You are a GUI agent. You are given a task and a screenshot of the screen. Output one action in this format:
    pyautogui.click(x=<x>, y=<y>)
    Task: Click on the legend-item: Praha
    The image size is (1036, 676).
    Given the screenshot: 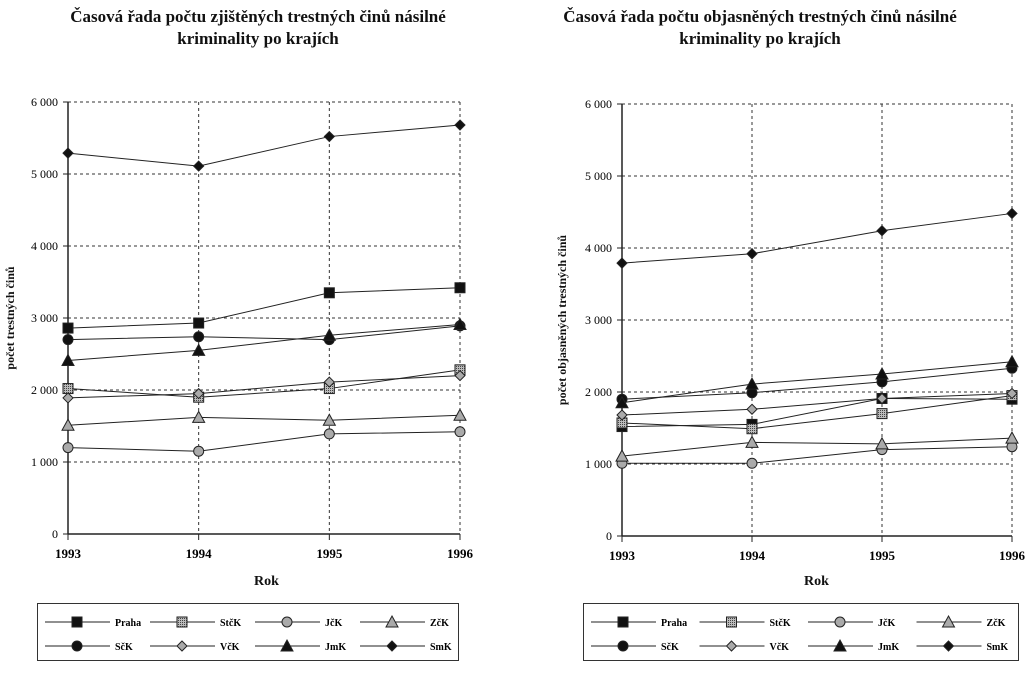 What is the action you would take?
    pyautogui.click(x=93, y=622)
    